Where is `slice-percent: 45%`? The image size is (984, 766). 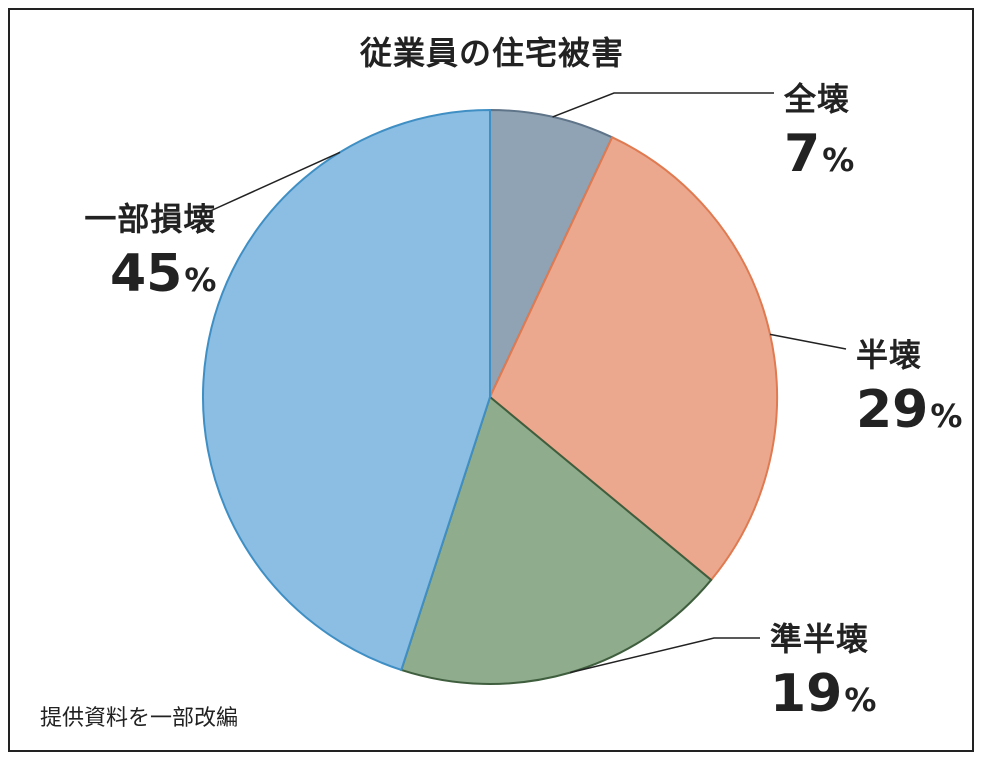 slice-percent: 45% is located at coordinates (163, 274).